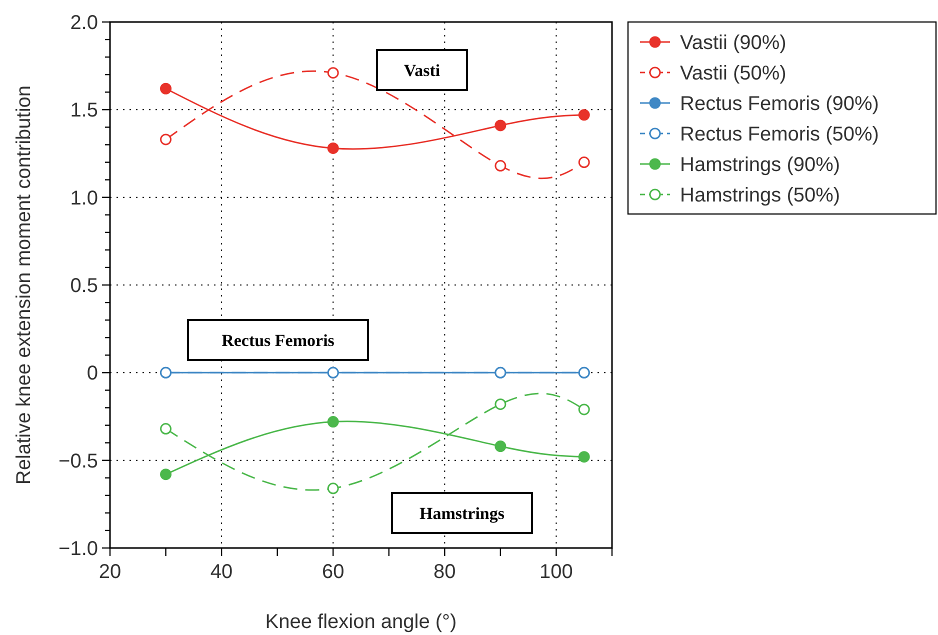  I want to click on x-tick-label: 40, so click(221, 572).